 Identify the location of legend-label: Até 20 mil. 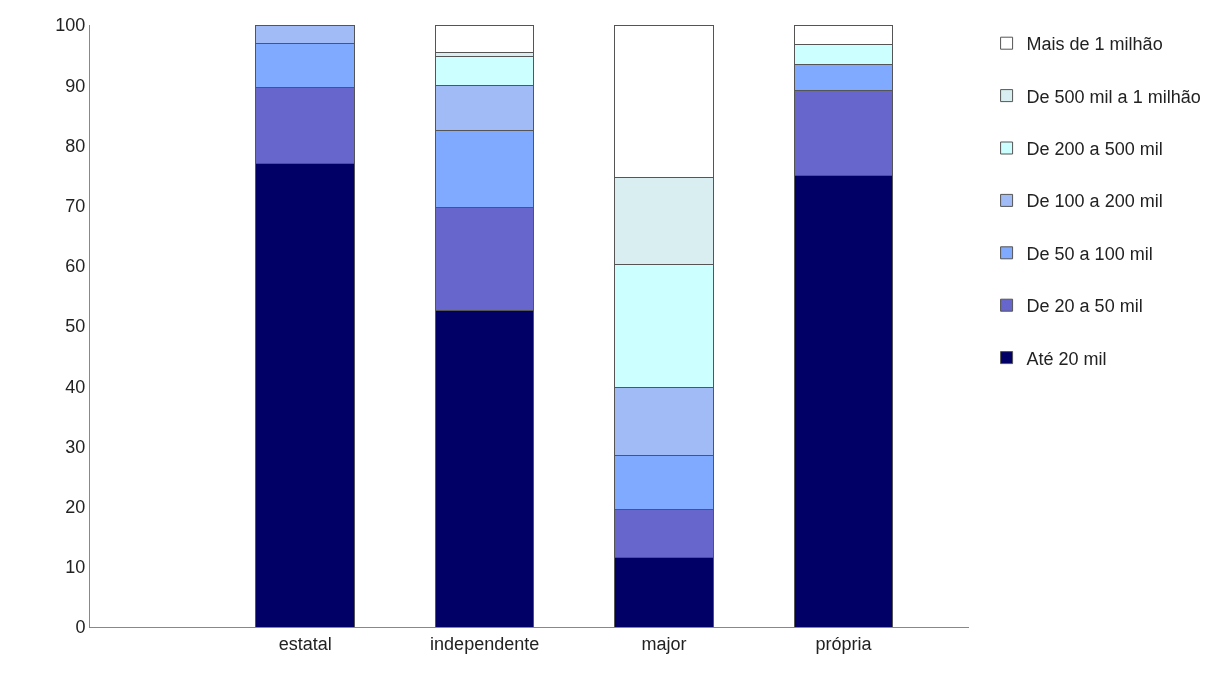
(1066, 358).